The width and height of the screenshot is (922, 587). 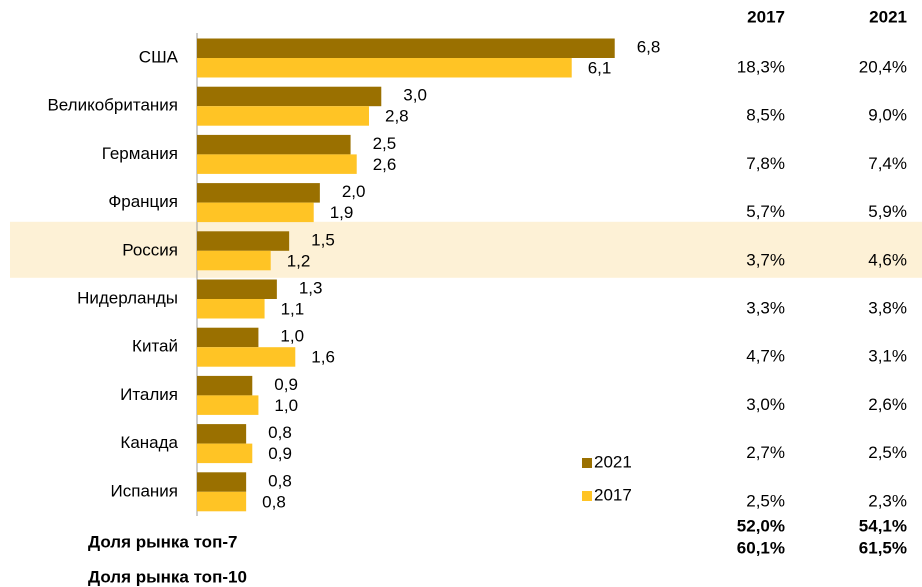 I want to click on category-label: Франция, so click(x=143, y=201).